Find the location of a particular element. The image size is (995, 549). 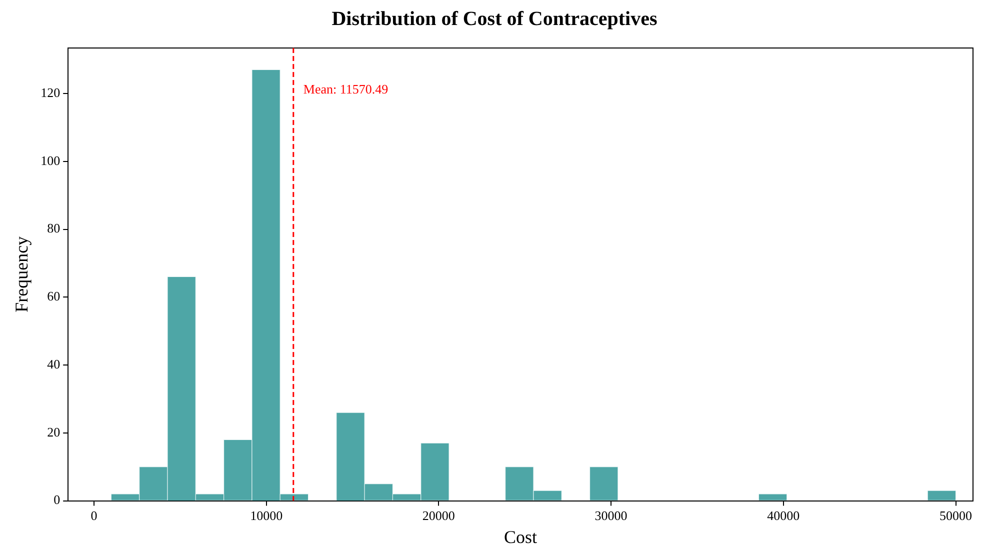

y-tick-label: 80 is located at coordinates (53, 228).